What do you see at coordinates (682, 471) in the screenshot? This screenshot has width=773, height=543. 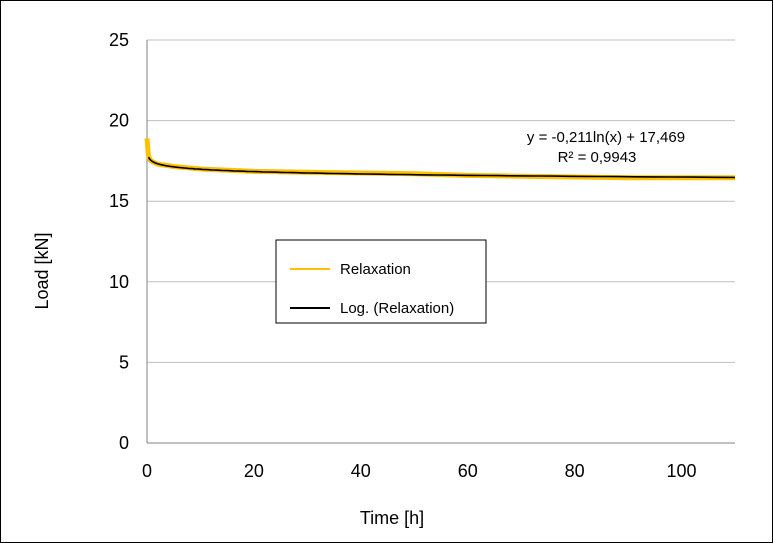 I see `x-tick-100: 100` at bounding box center [682, 471].